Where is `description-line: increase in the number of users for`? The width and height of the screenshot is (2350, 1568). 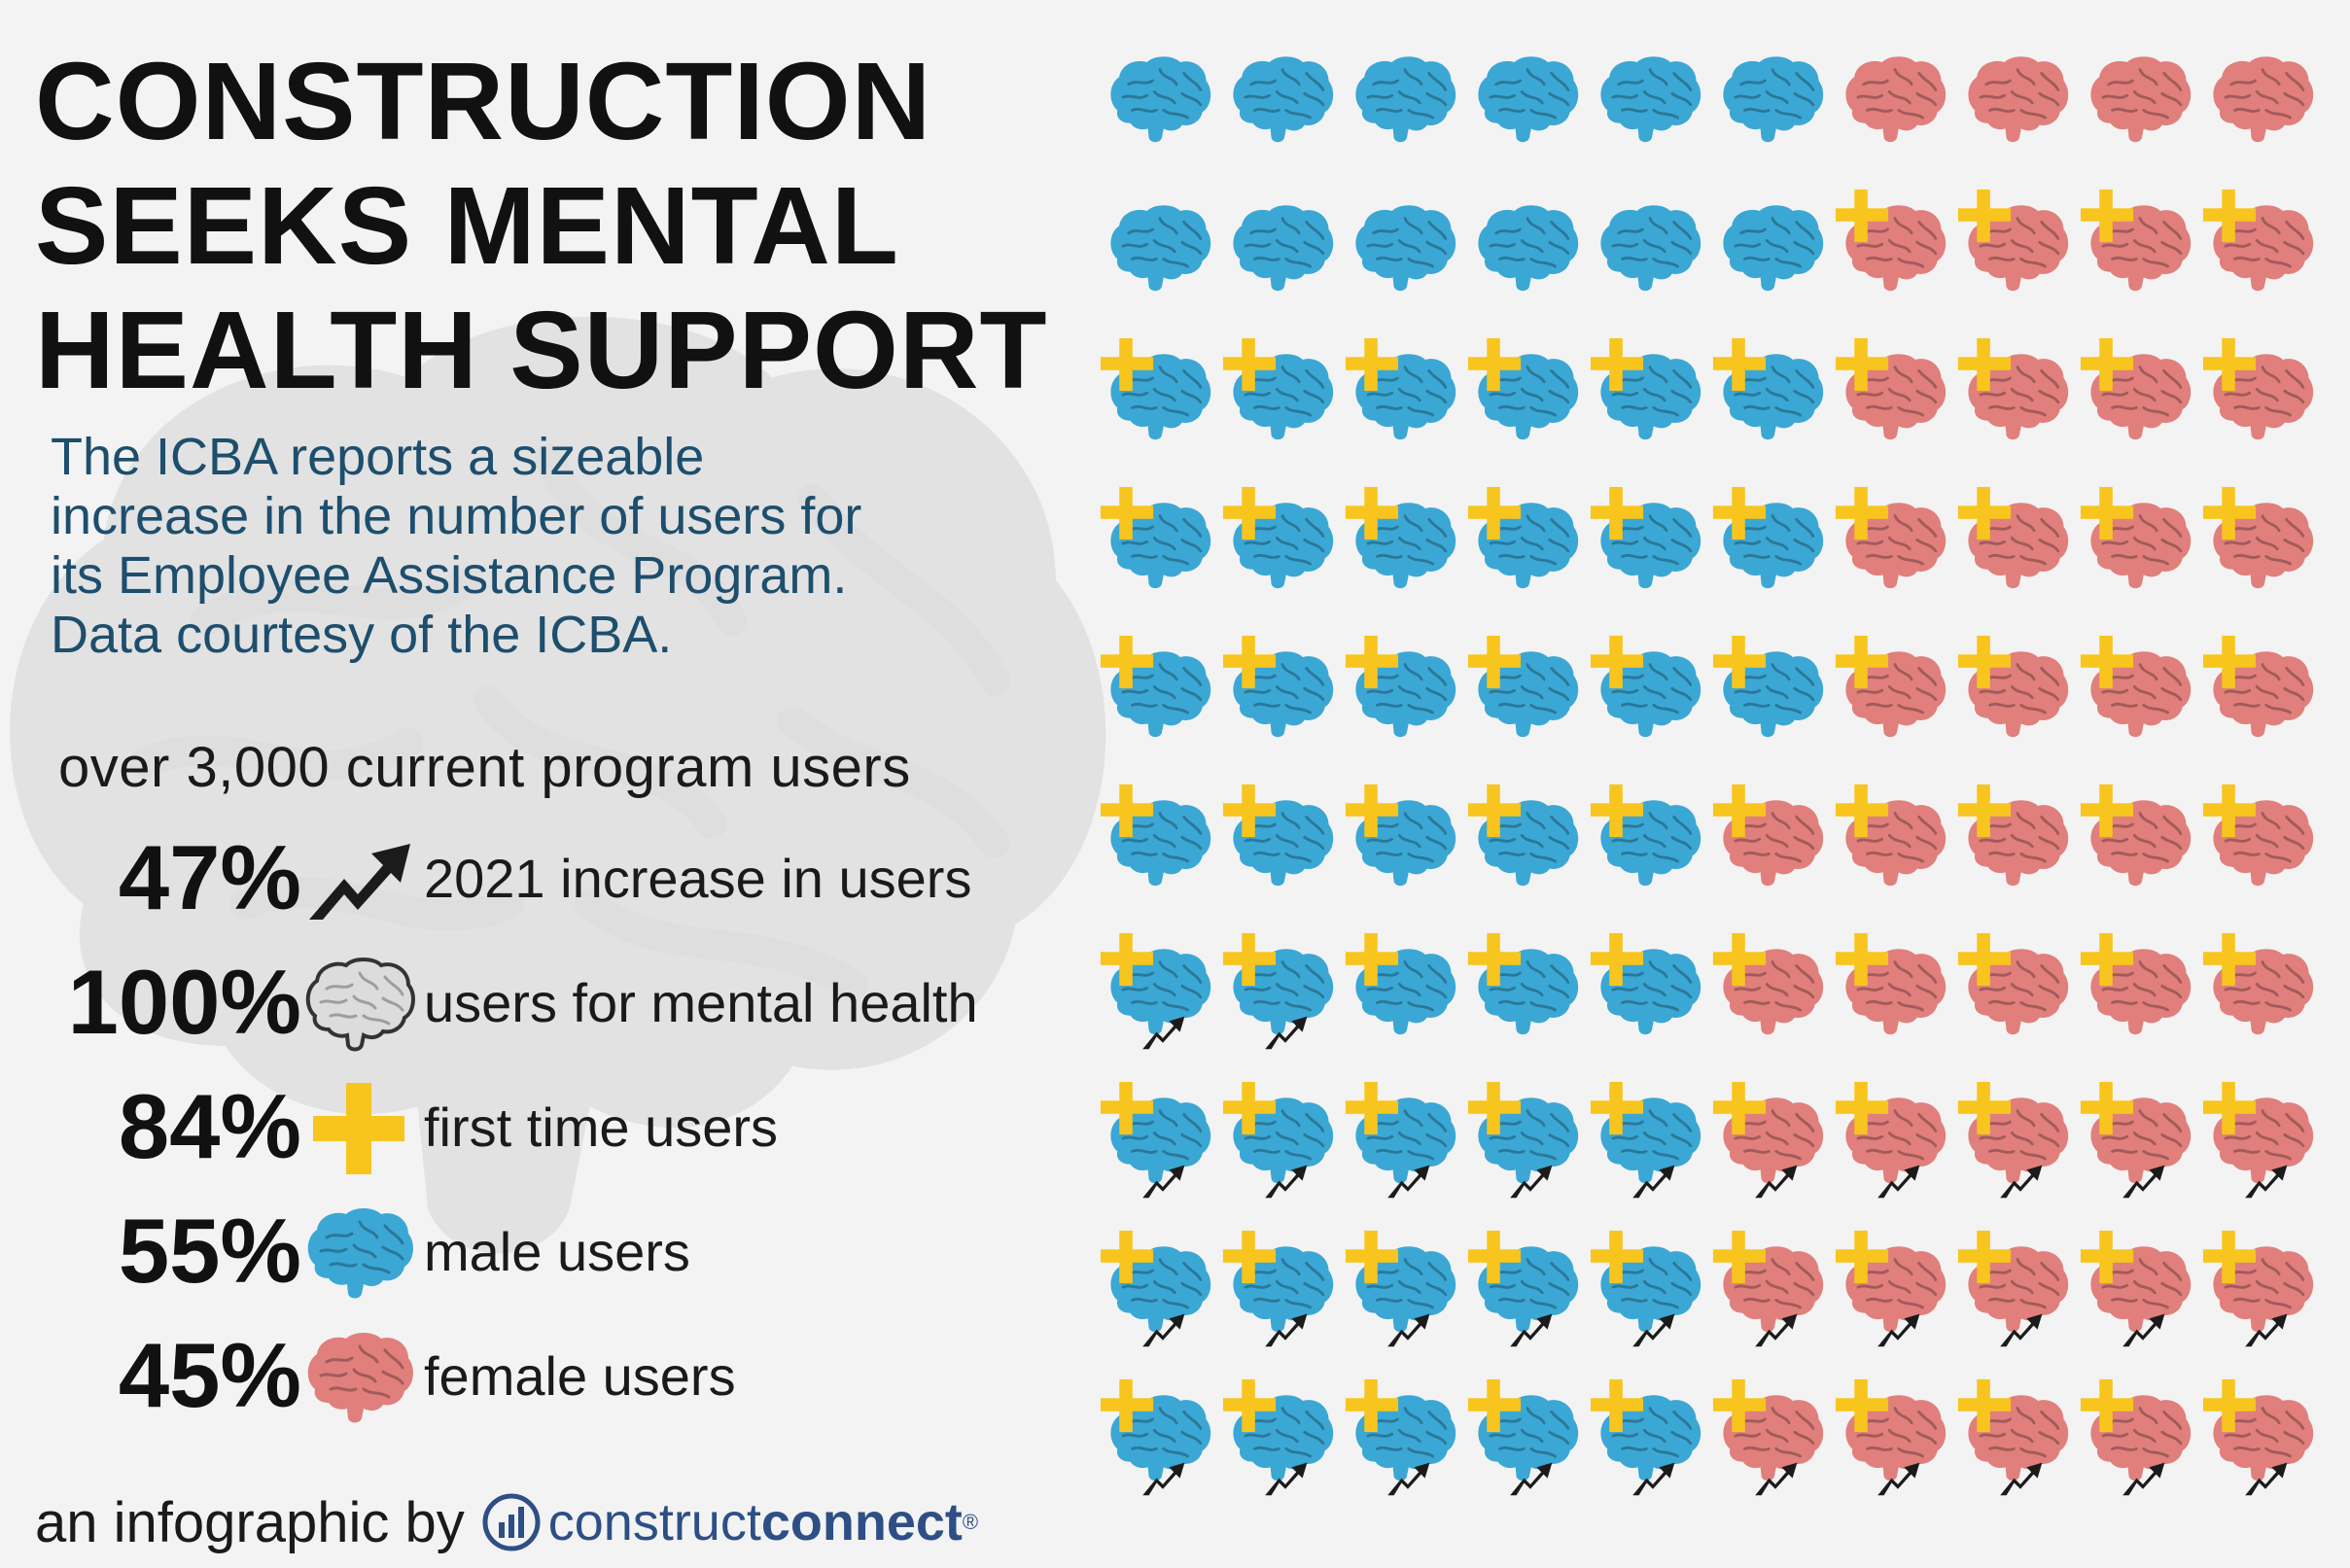
description-line: increase in the number of users for is located at coordinates (456, 516).